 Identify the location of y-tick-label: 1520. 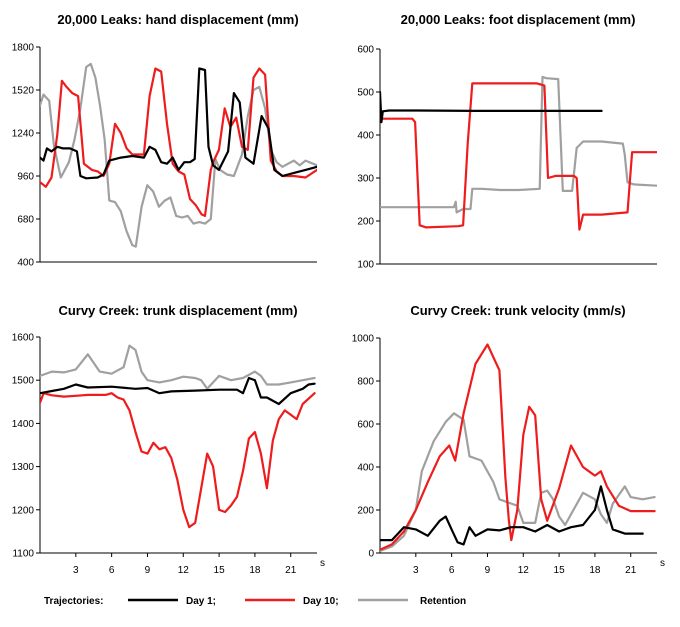
(23, 91).